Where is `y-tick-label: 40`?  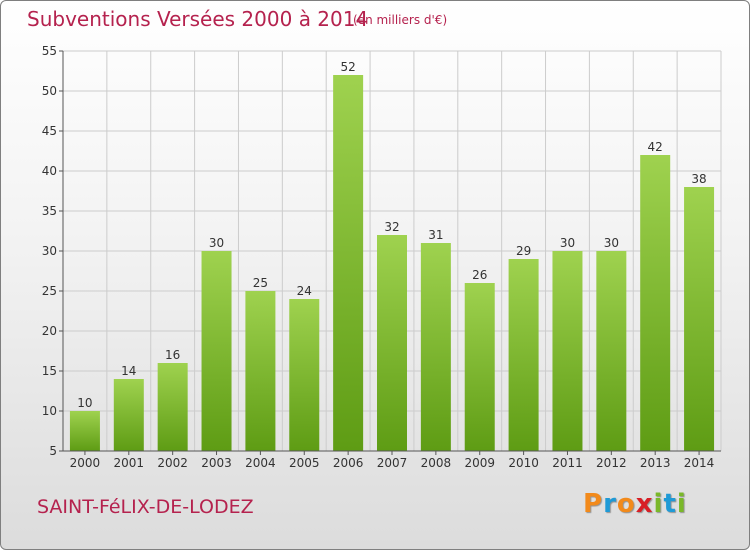 y-tick-label: 40 is located at coordinates (49, 171).